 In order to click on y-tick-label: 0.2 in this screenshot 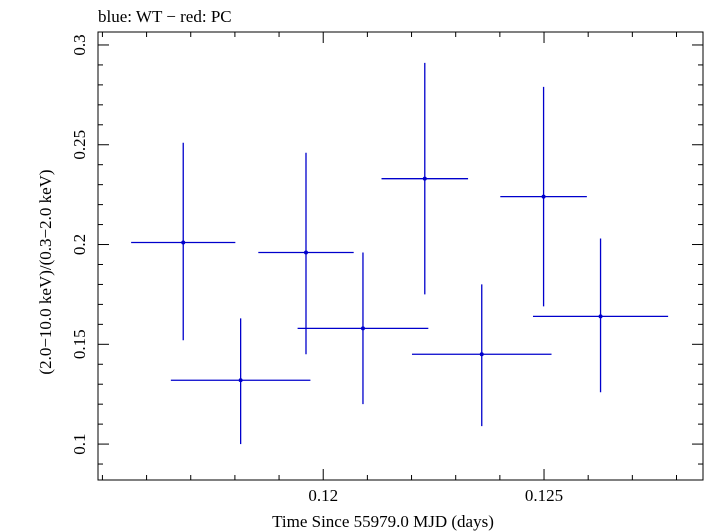, I will do `click(79, 244)`.